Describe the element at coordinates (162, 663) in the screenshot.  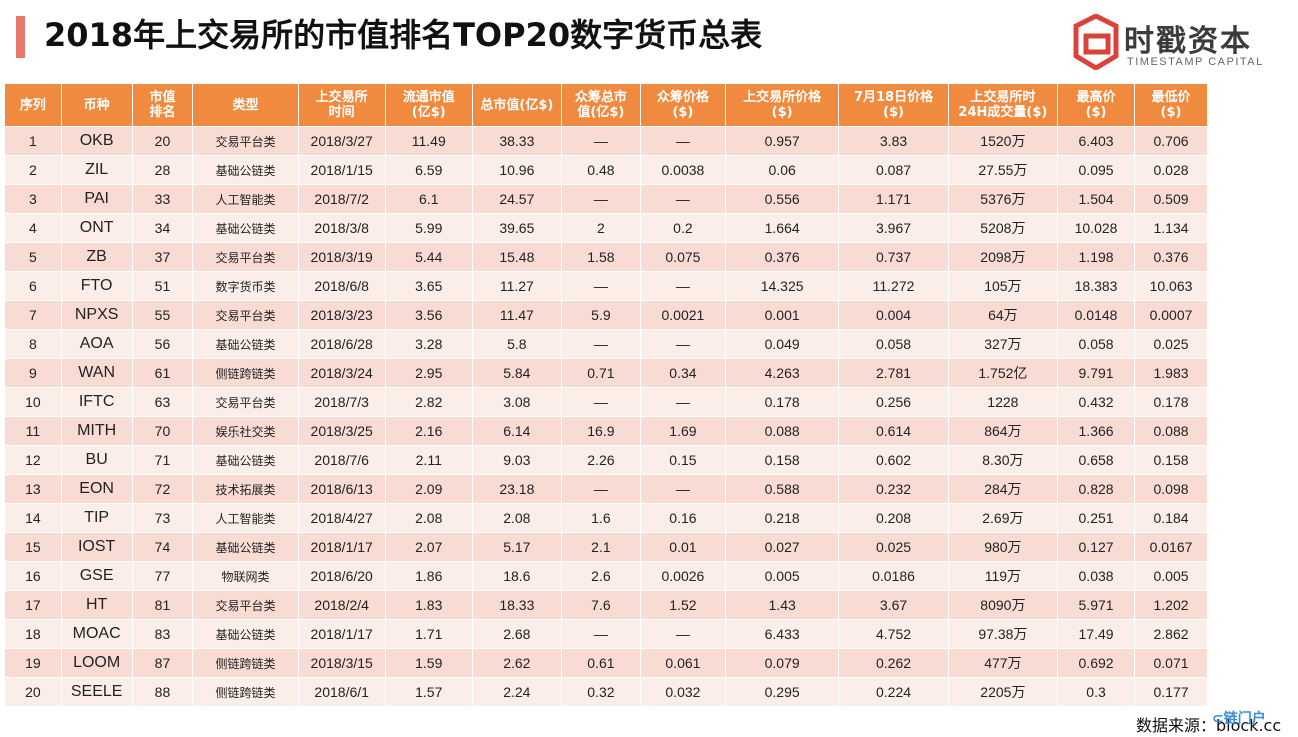
I see `cell-rank: 87` at that location.